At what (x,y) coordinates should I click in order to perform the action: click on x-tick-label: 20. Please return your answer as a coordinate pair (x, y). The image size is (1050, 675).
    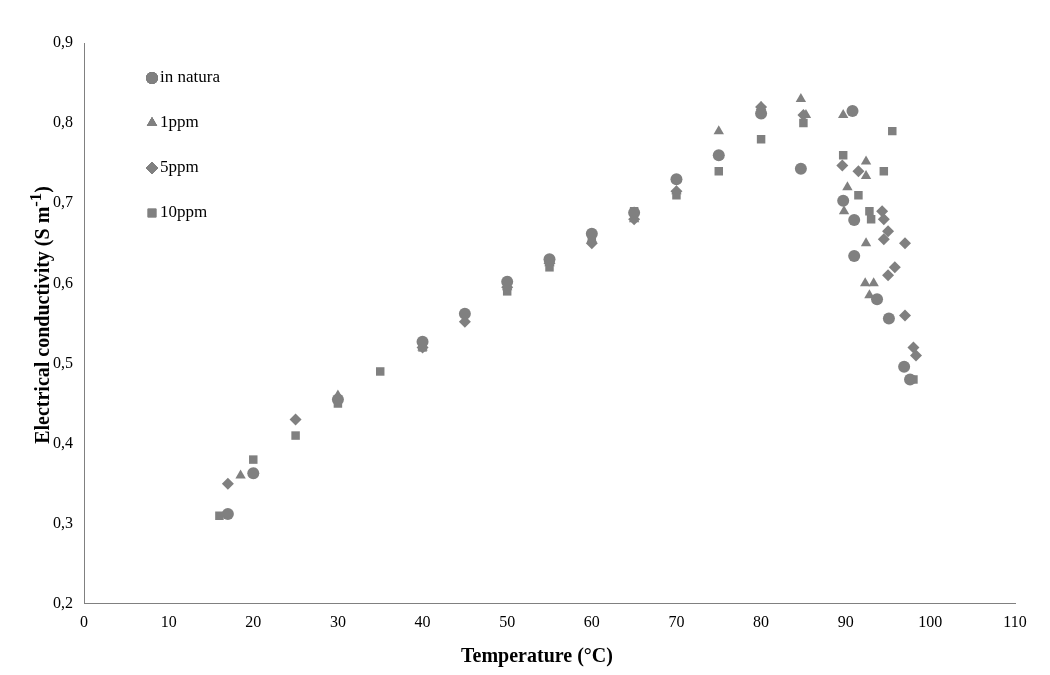
    Looking at the image, I should click on (253, 621).